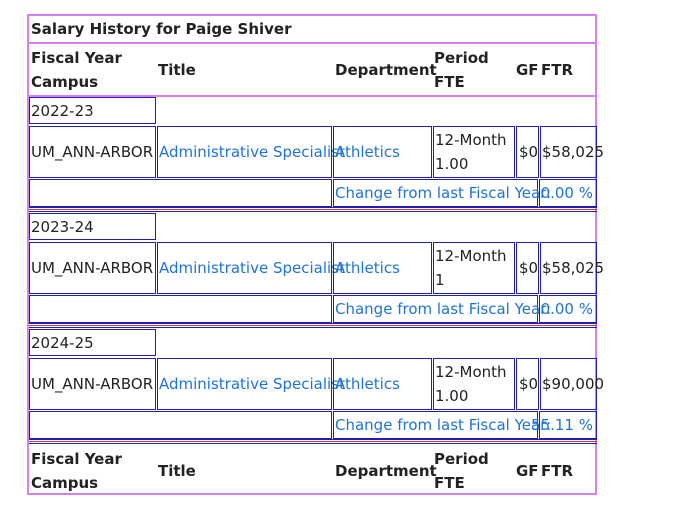  I want to click on year-cell: 2024-25, so click(92, 342).